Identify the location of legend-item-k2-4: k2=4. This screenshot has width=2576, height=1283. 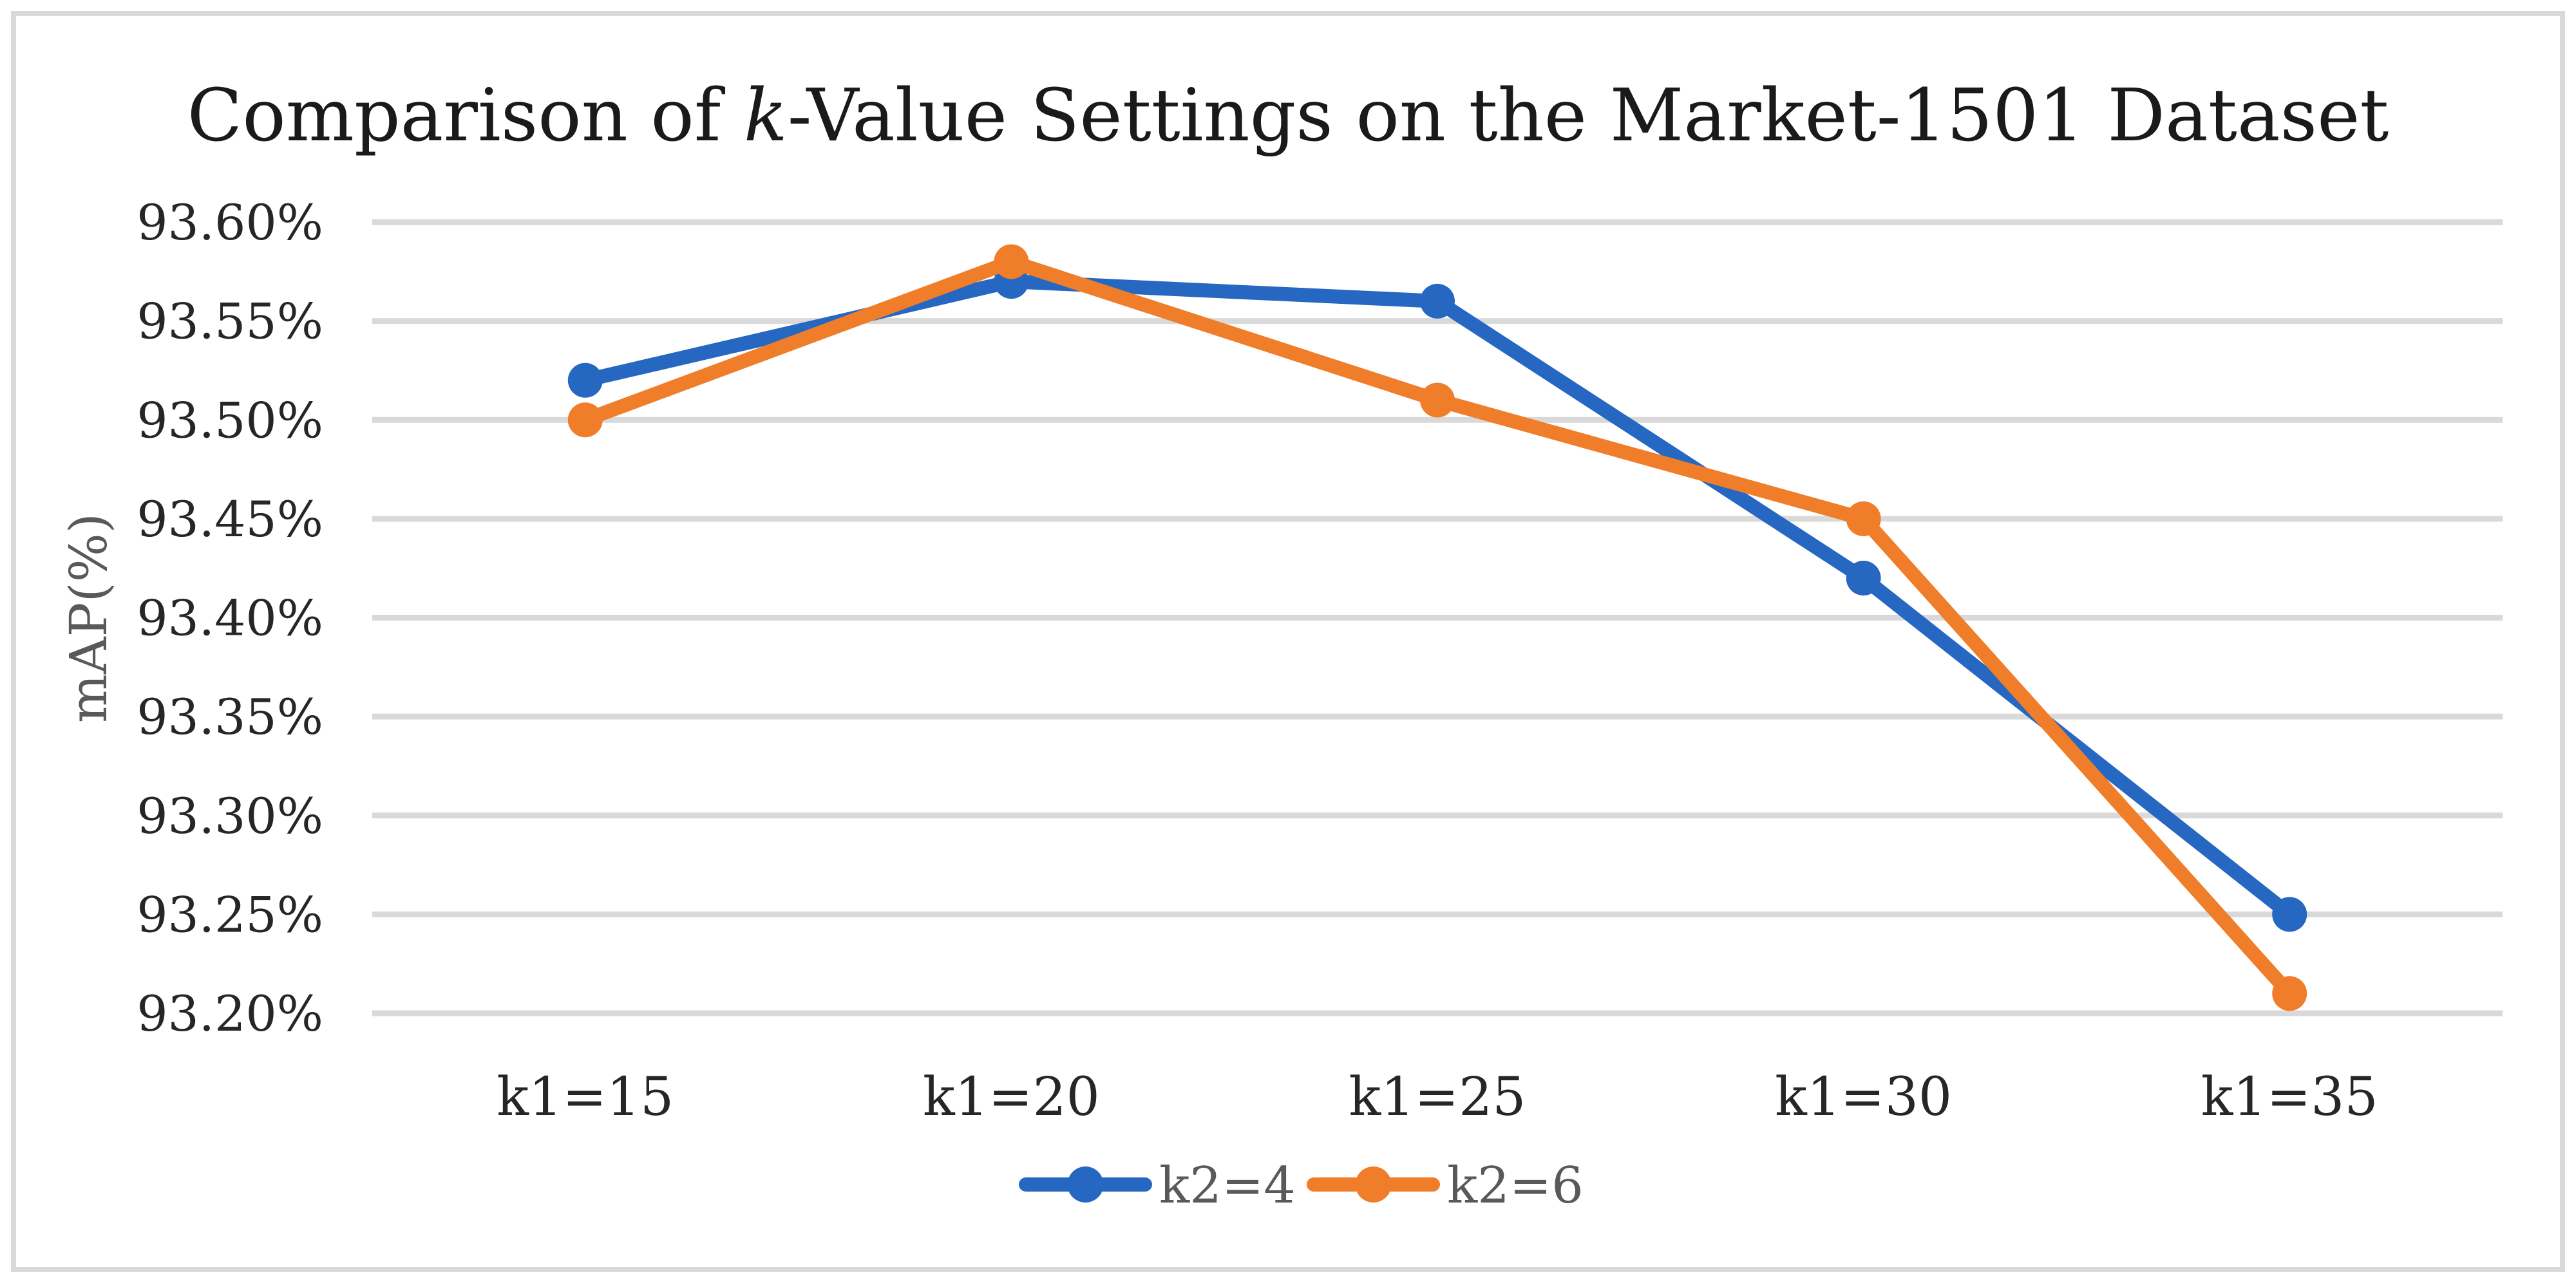
(1157, 1186).